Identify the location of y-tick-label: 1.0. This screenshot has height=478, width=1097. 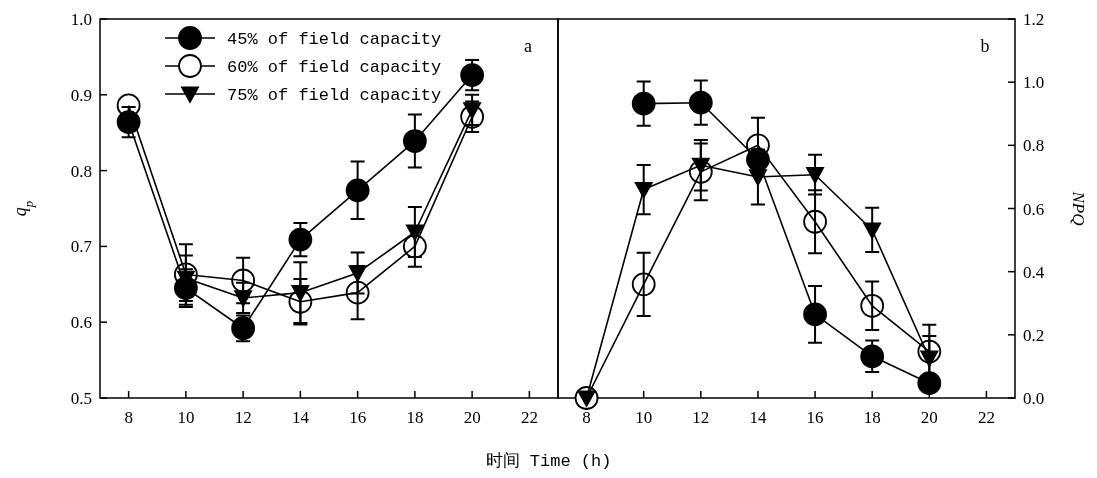
(81, 19).